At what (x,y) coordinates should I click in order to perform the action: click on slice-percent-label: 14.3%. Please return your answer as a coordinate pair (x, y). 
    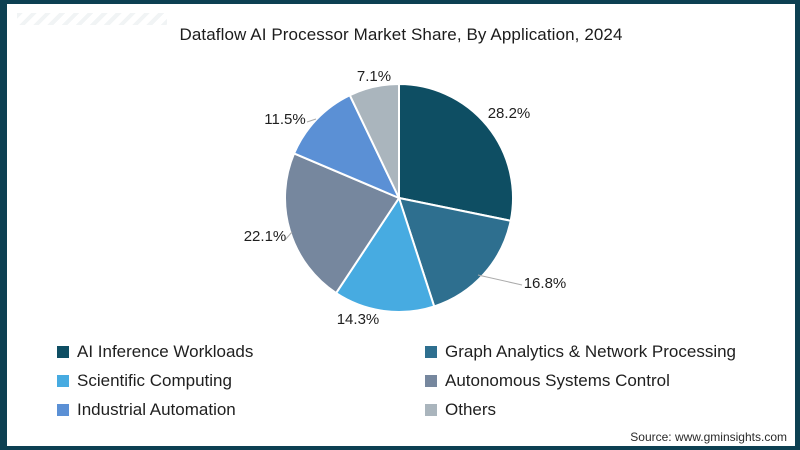
    Looking at the image, I should click on (358, 319).